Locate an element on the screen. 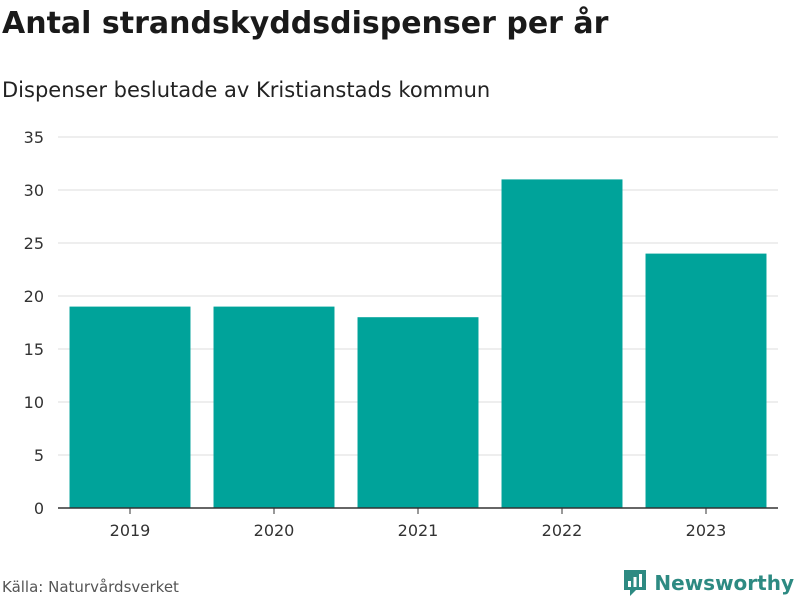  y-tick-label: 0 is located at coordinates (39, 508).